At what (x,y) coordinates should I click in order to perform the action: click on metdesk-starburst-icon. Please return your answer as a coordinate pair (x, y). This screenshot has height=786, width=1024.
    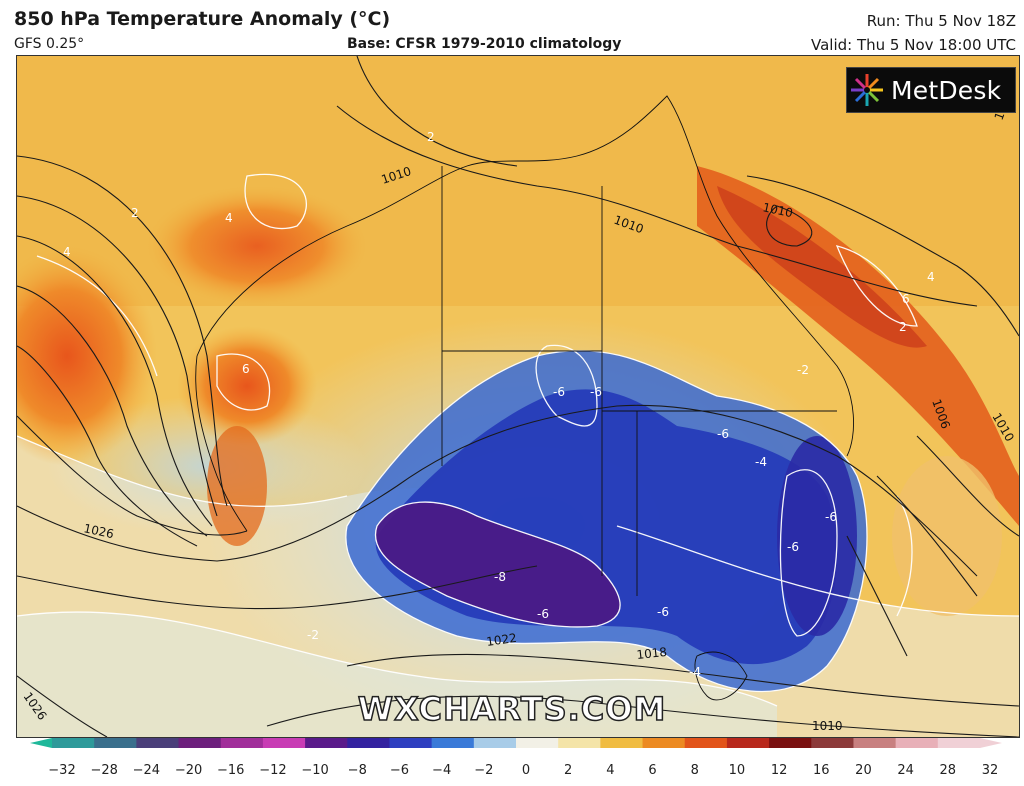
    Looking at the image, I should click on (867, 90).